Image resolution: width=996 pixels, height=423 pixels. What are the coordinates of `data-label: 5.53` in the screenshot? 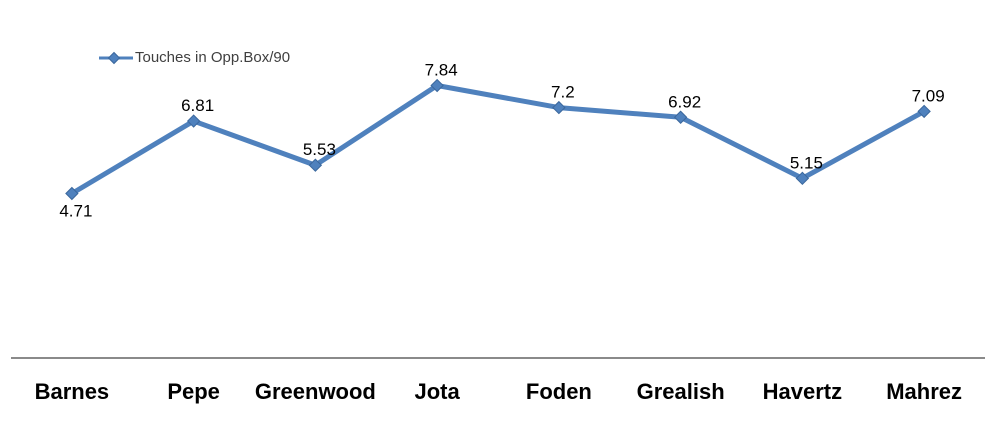 It's located at (319, 149).